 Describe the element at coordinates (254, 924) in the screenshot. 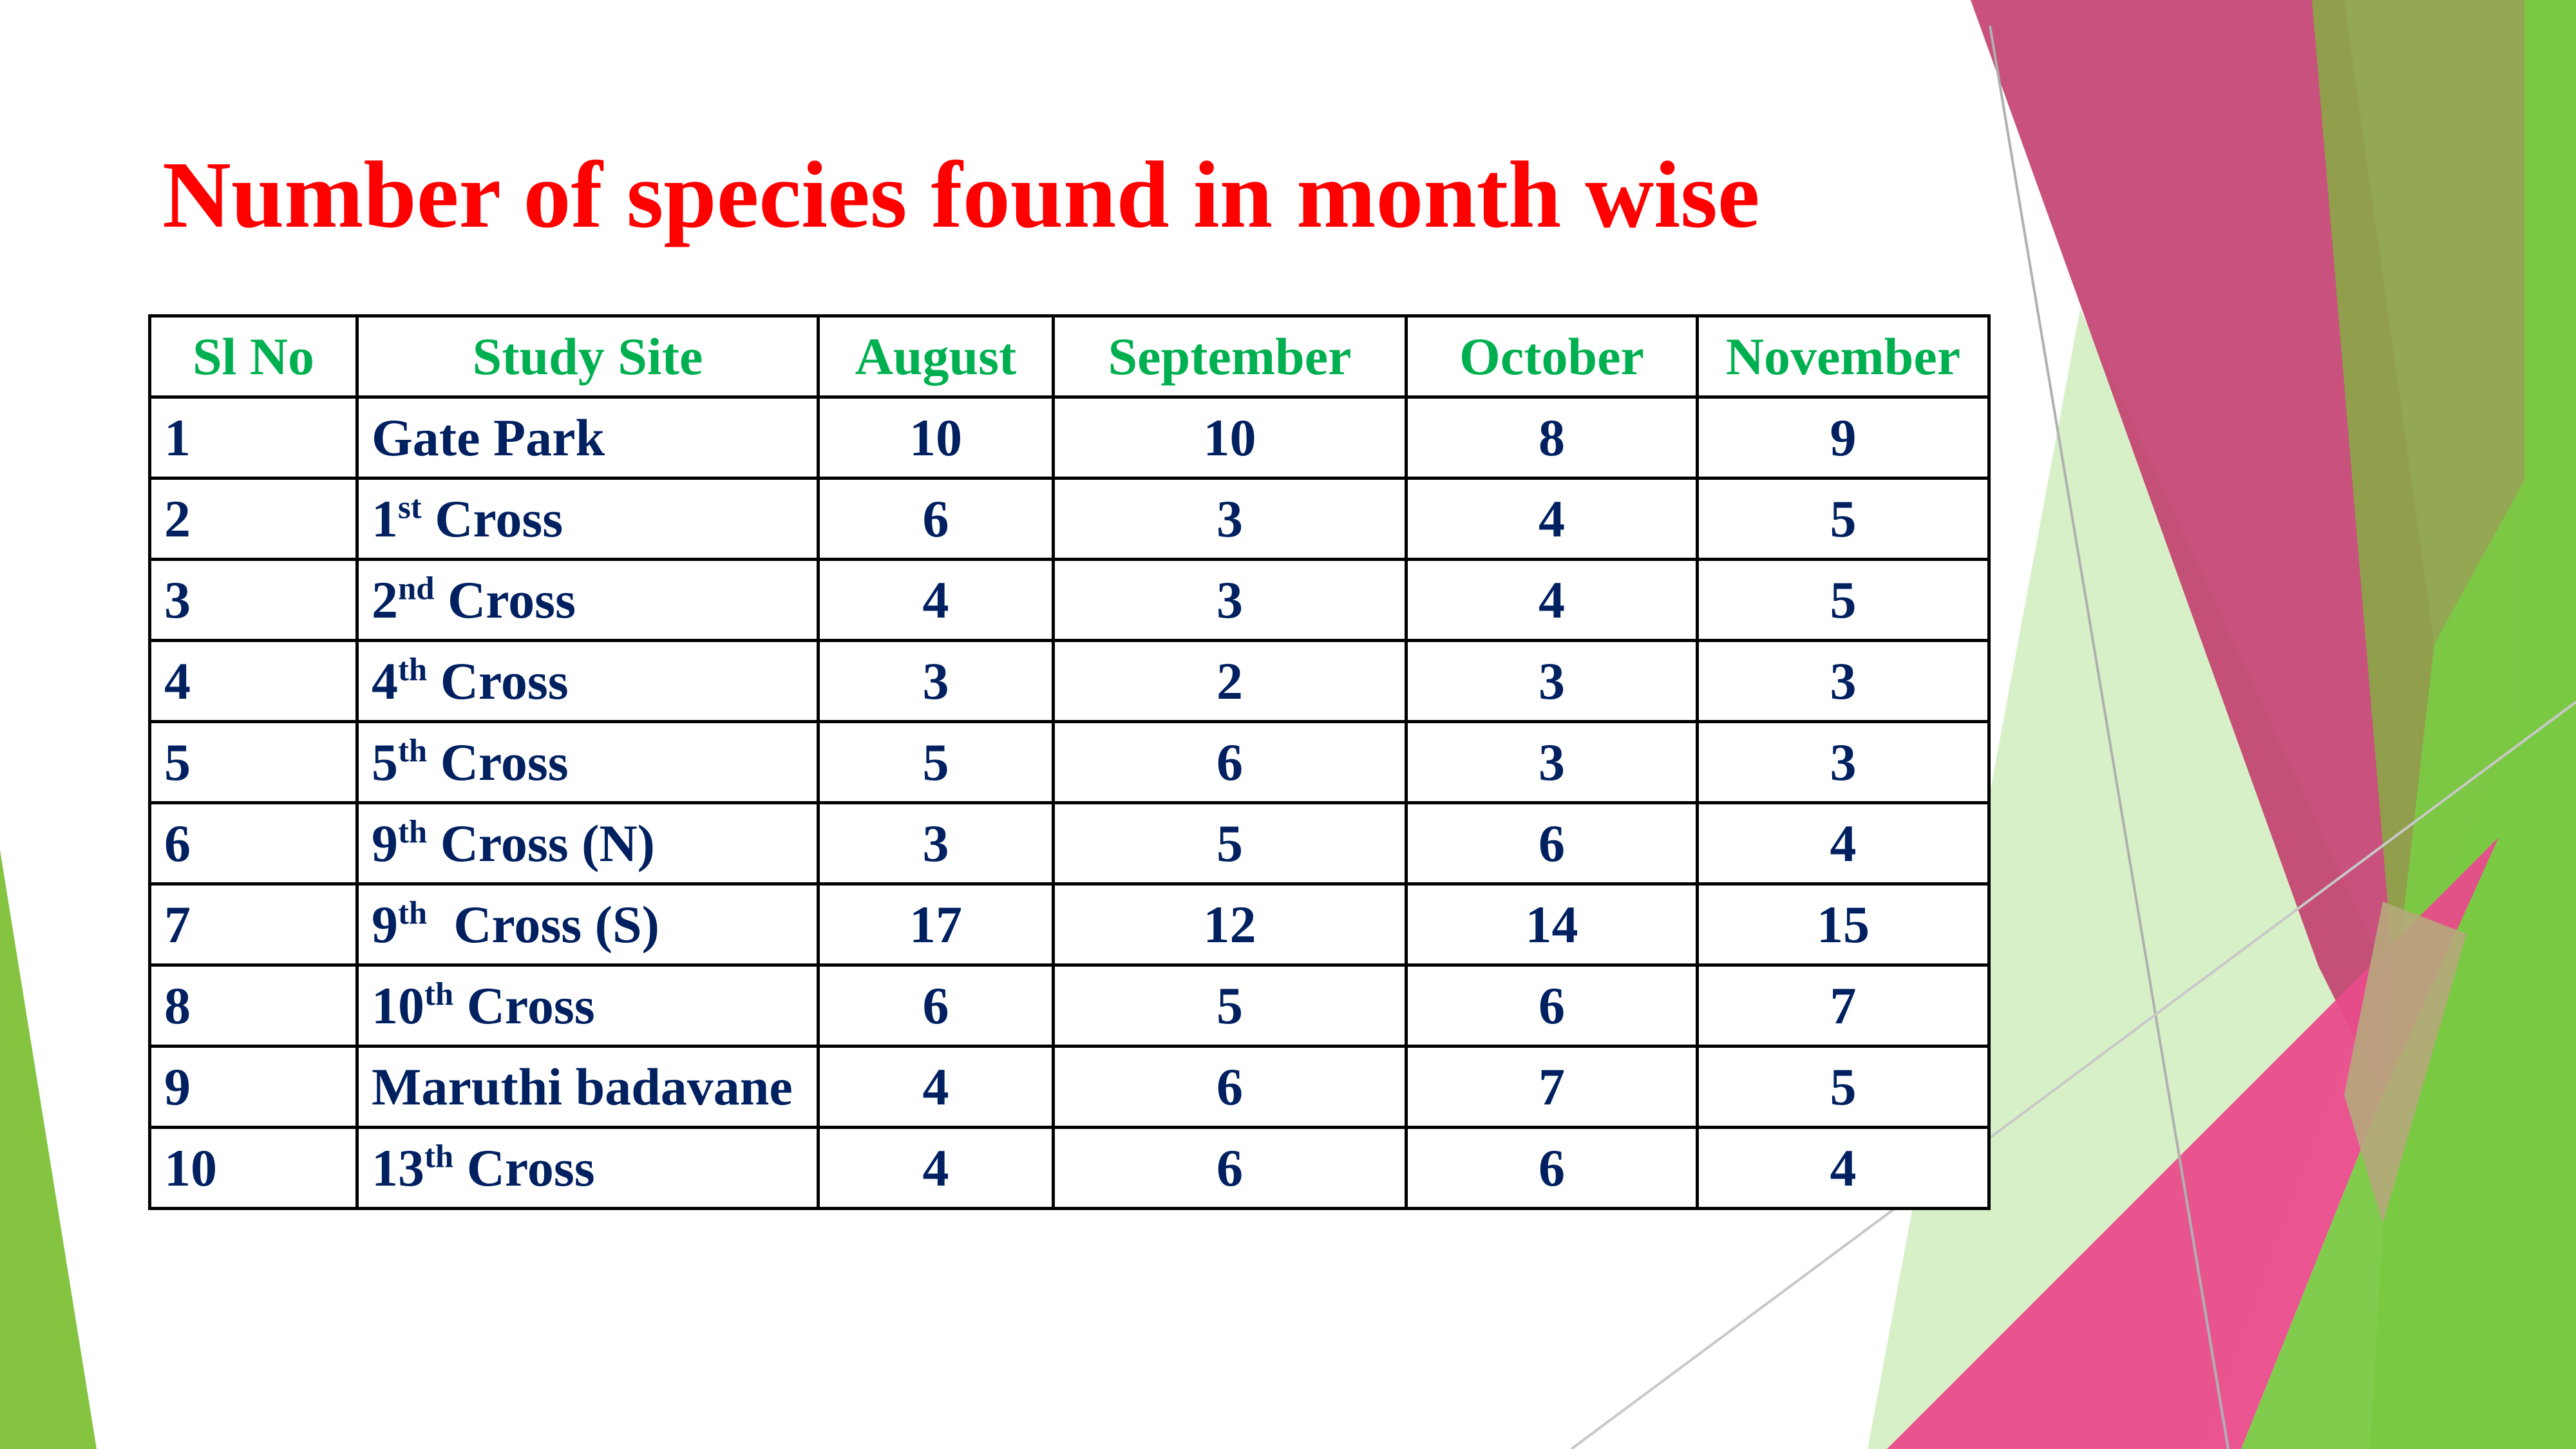

I see `cell-sl-no: 7` at that location.